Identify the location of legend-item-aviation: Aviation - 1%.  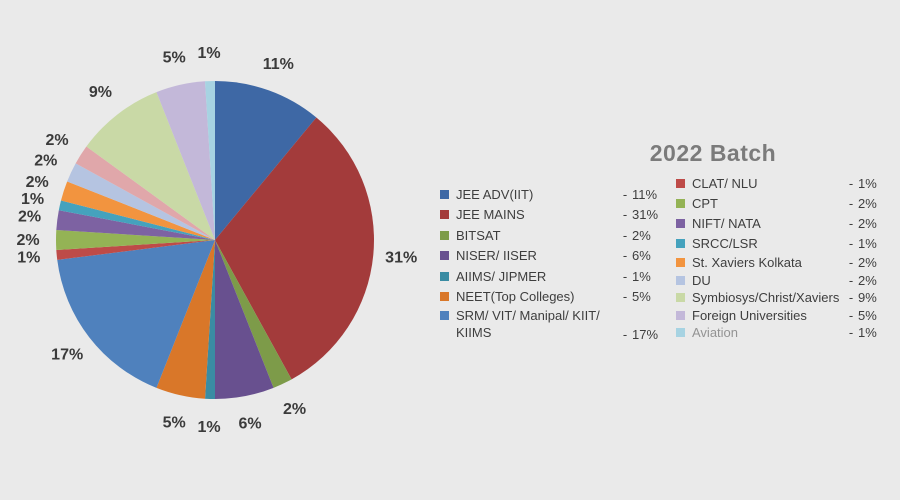
(783, 332).